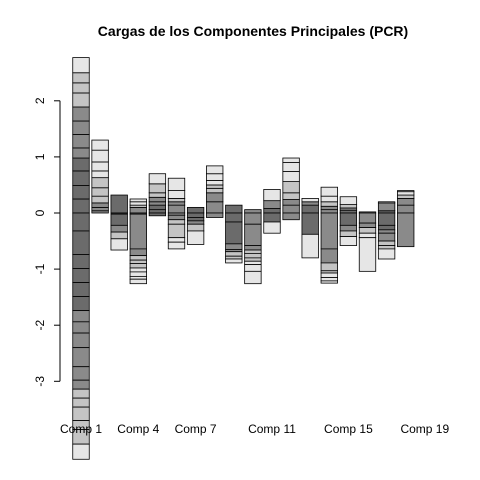 The image size is (480, 480). Describe the element at coordinates (40, 325) in the screenshot. I see `y-tick-label: -2` at that location.